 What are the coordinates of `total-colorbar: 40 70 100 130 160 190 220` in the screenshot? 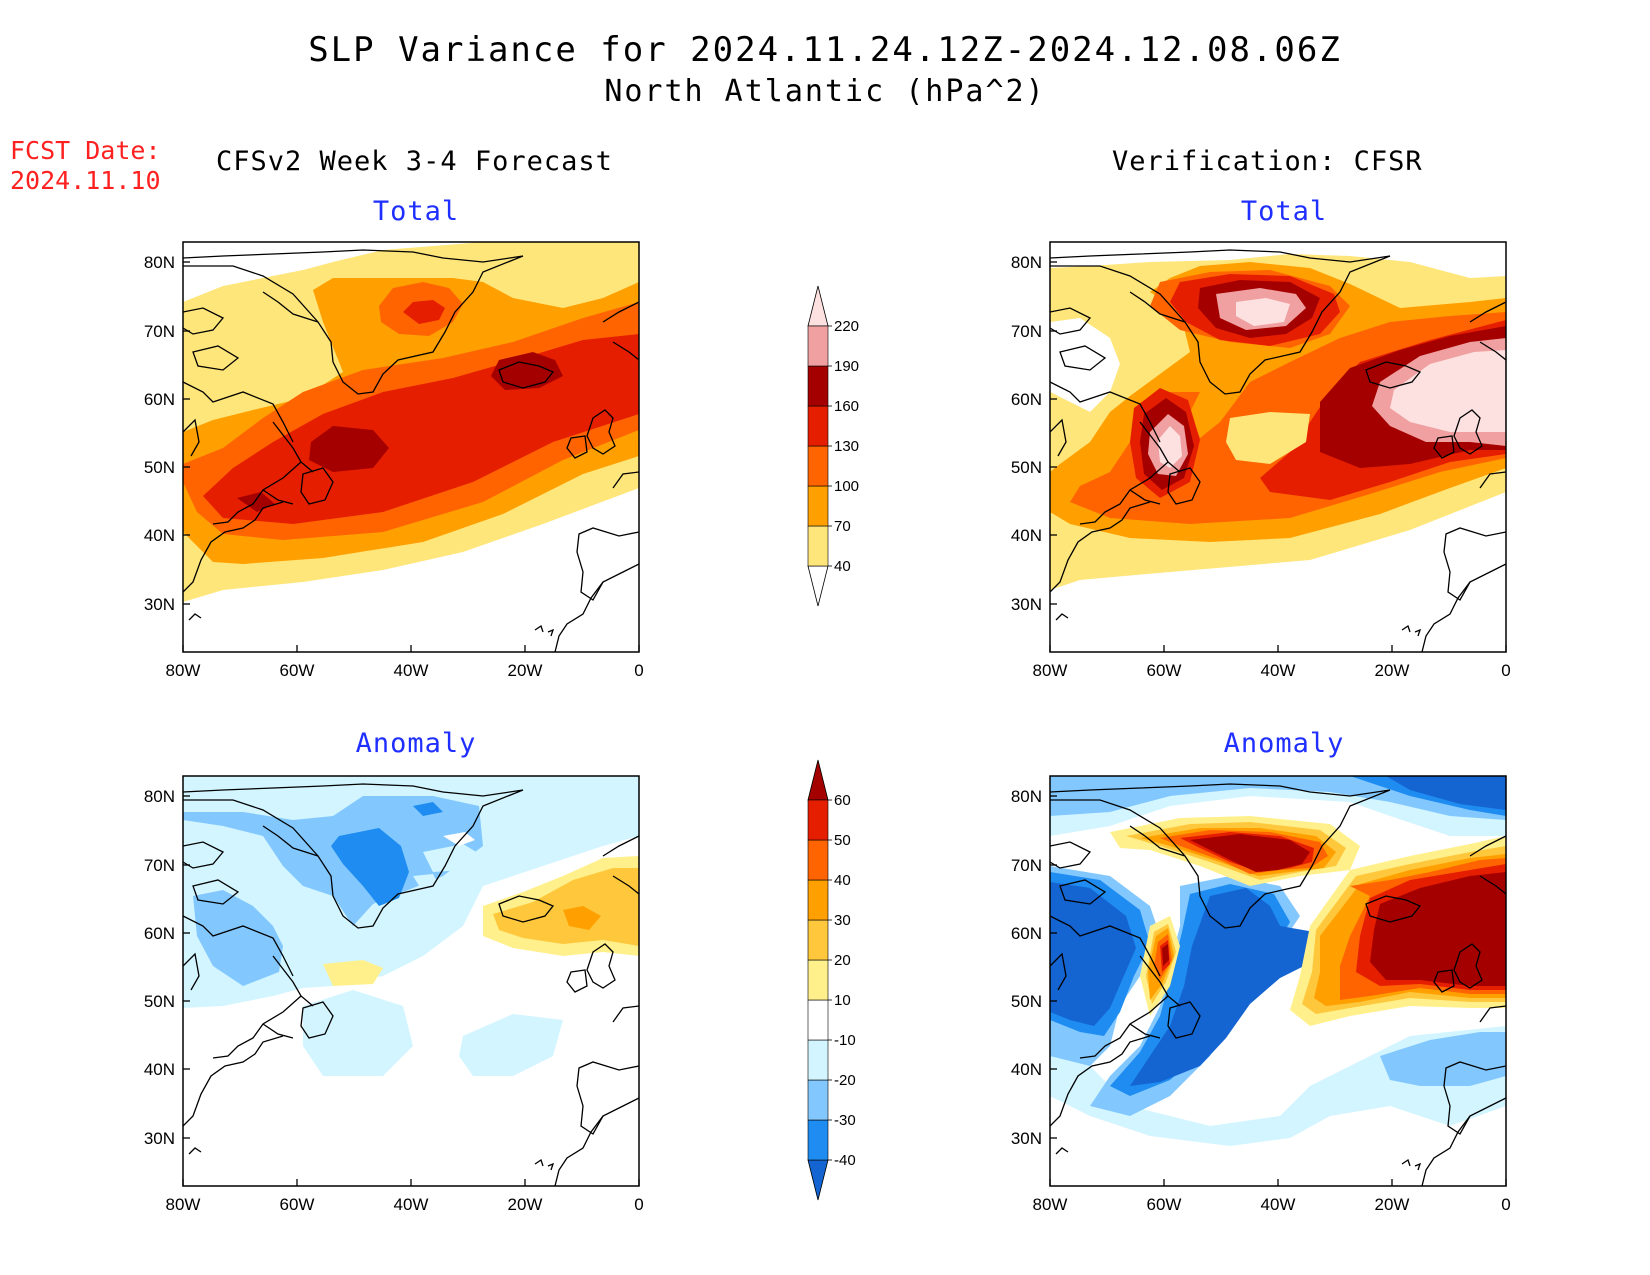 It's located at (833, 446).